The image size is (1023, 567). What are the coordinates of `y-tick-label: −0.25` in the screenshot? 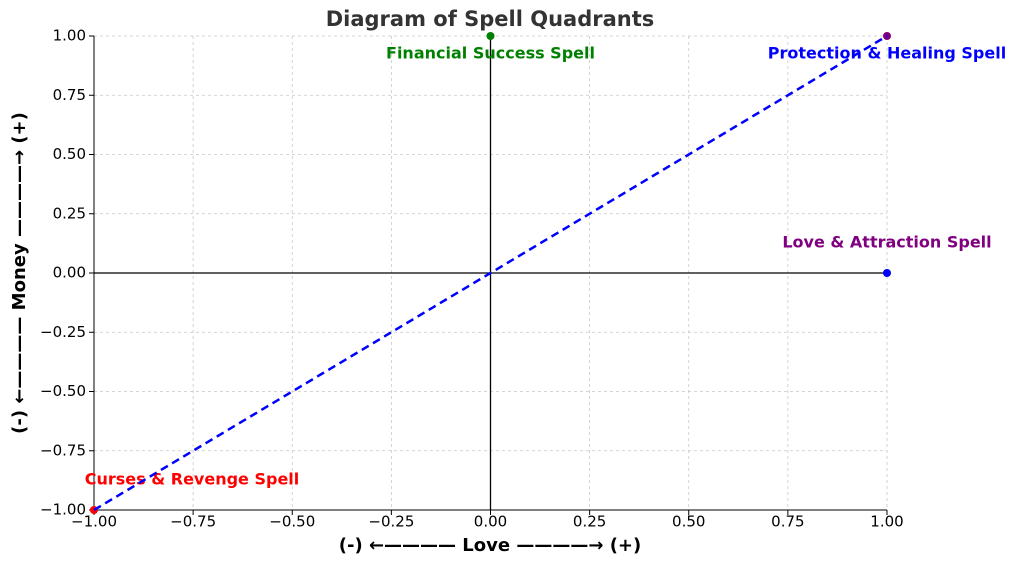 It's located at (63, 332).